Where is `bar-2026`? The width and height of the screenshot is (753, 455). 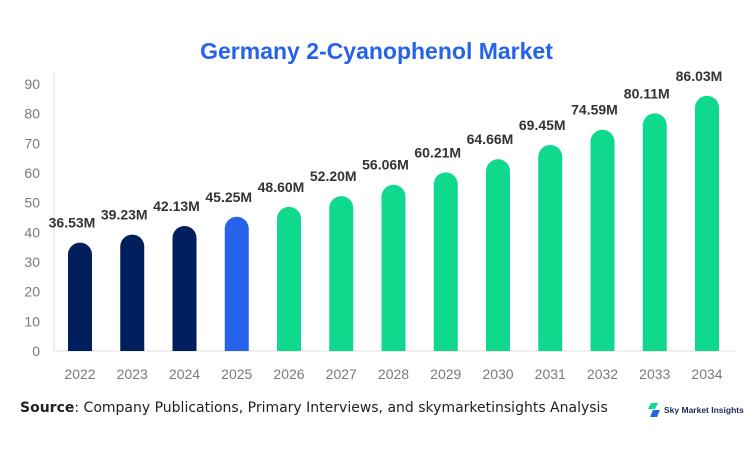
bar-2026 is located at coordinates (289, 278).